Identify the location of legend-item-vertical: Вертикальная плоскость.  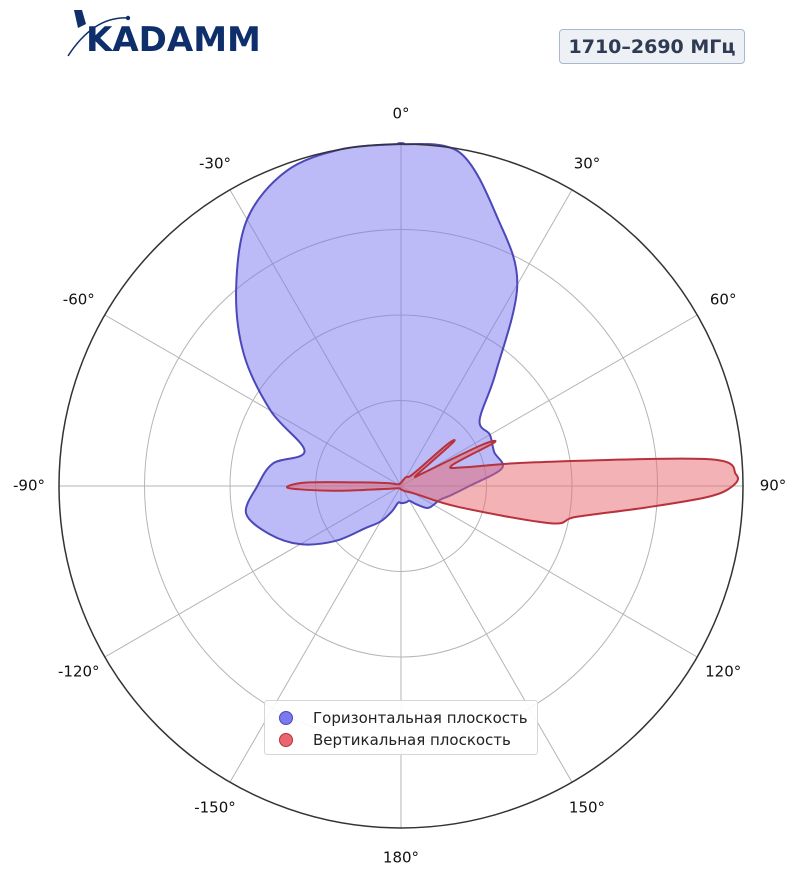
(408, 740).